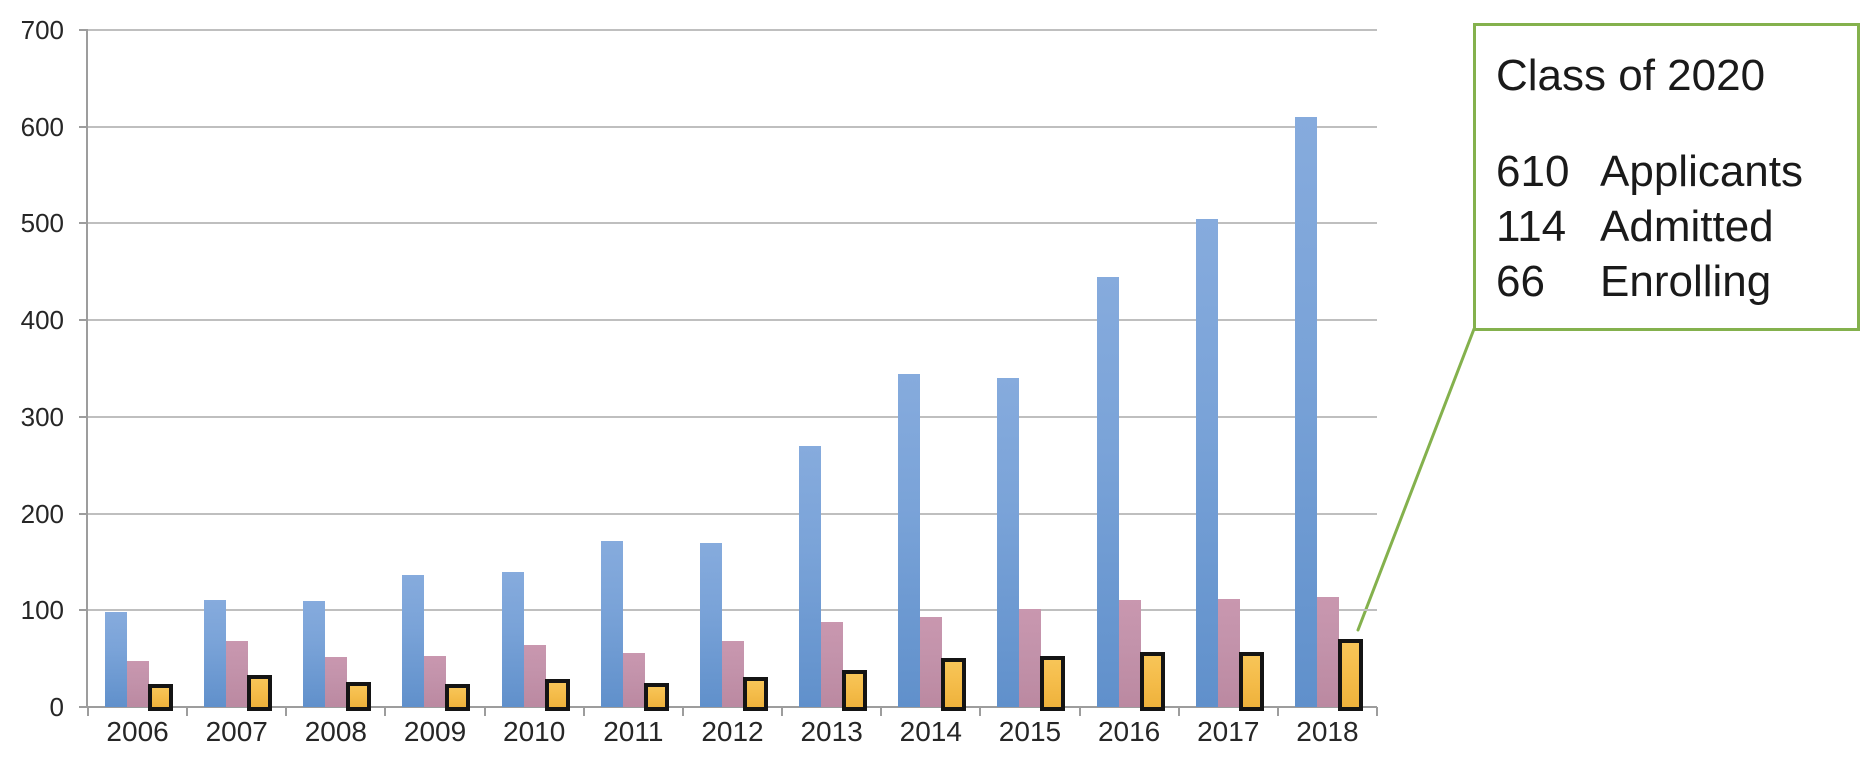 This screenshot has width=1868, height=760. I want to click on bar-applicants-2013, so click(810, 576).